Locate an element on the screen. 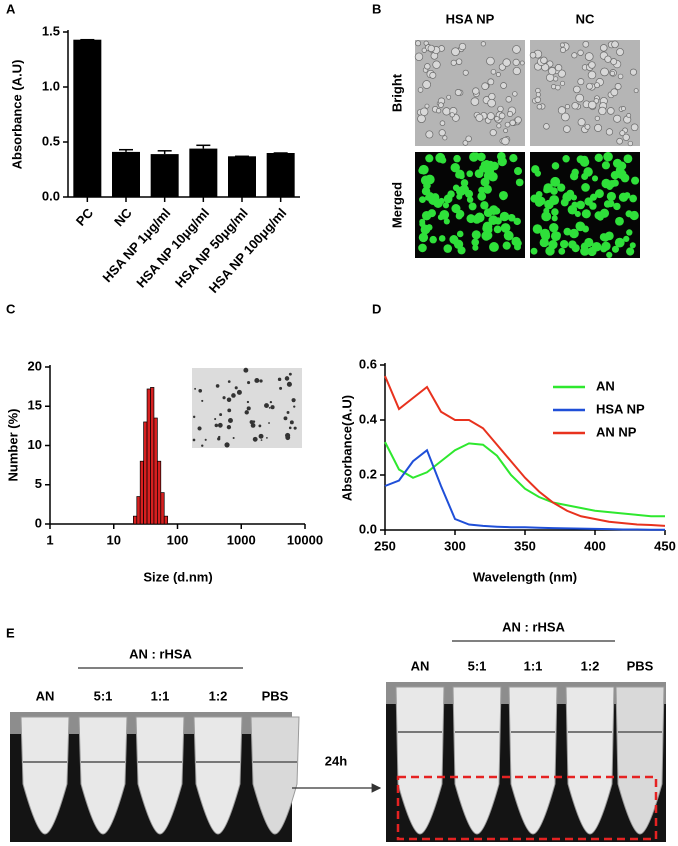 This screenshot has width=678, height=846. y-tick-label: 15 is located at coordinates (35, 405).